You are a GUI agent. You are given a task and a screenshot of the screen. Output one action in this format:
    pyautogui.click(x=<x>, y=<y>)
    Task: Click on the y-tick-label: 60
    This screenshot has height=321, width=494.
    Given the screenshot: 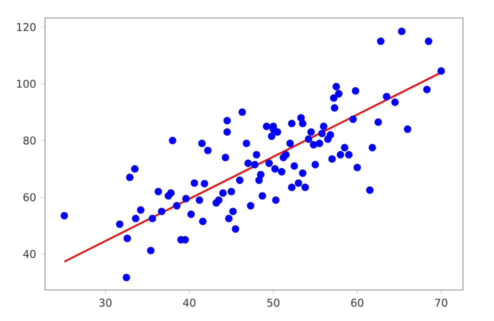 What is the action you would take?
    pyautogui.click(x=29, y=197)
    